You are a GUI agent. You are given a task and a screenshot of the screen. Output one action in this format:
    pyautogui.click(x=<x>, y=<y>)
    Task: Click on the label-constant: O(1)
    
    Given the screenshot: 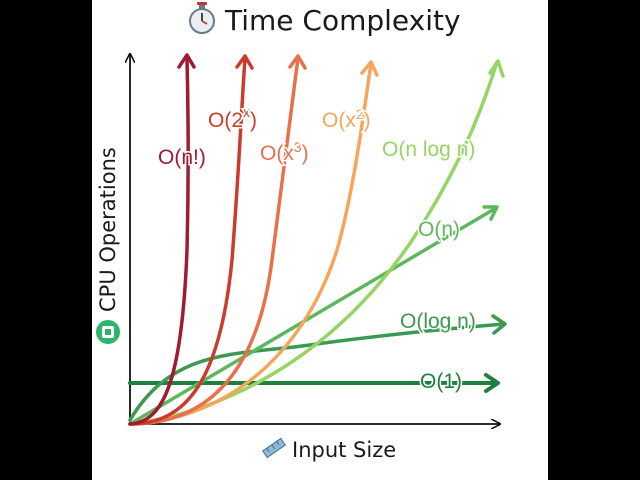 What is the action you would take?
    pyautogui.click(x=441, y=381)
    